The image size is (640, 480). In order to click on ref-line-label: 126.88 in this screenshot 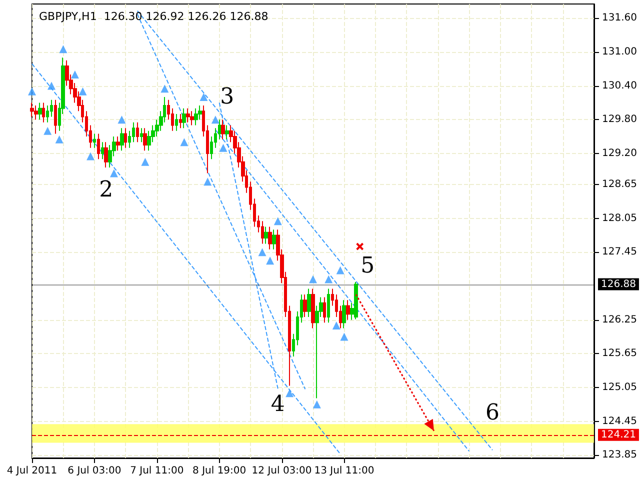, I will do `click(618, 284)`.